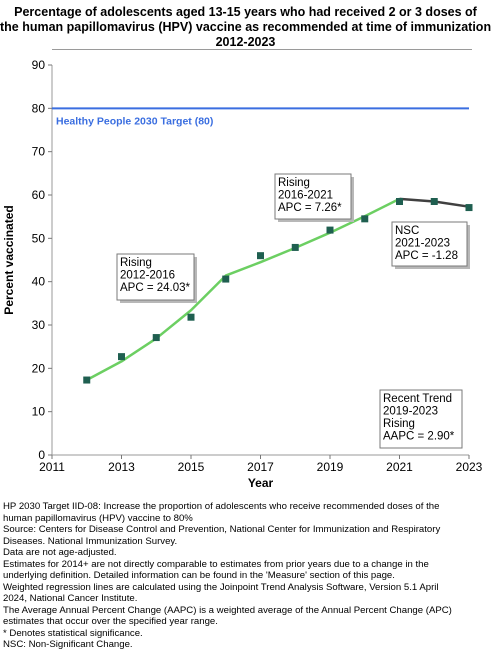 Image resolution: width=491 pixels, height=651 pixels. Describe the element at coordinates (417, 399) in the screenshot. I see `annotation-text: Recent Trend` at that location.